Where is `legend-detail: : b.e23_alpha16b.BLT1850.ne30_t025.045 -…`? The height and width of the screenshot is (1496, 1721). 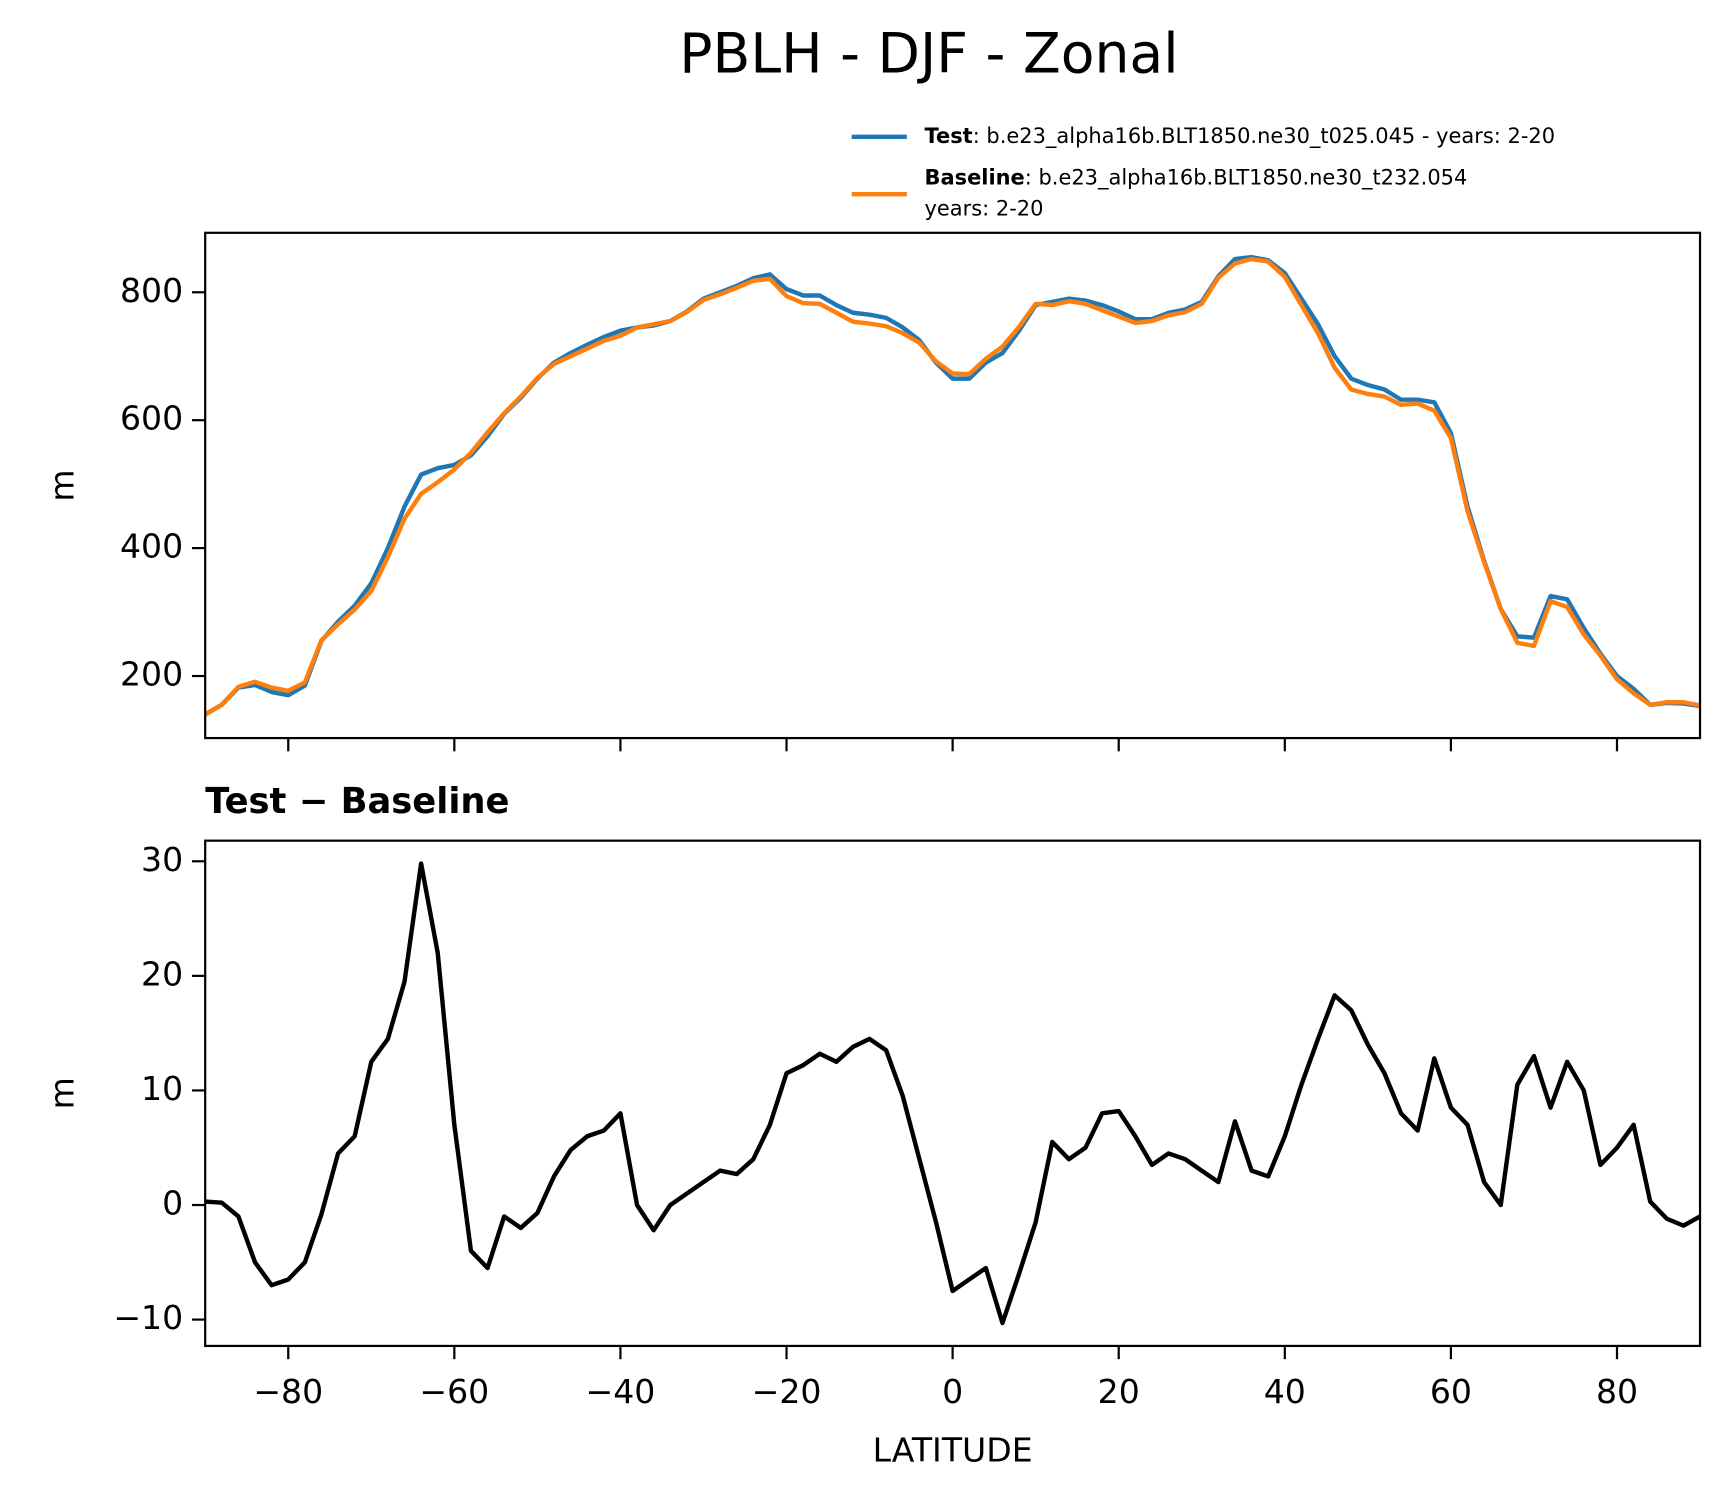 legend-detail: : b.e23_alpha16b.BLT1850.ne30_t025.045 -… is located at coordinates (1264, 136).